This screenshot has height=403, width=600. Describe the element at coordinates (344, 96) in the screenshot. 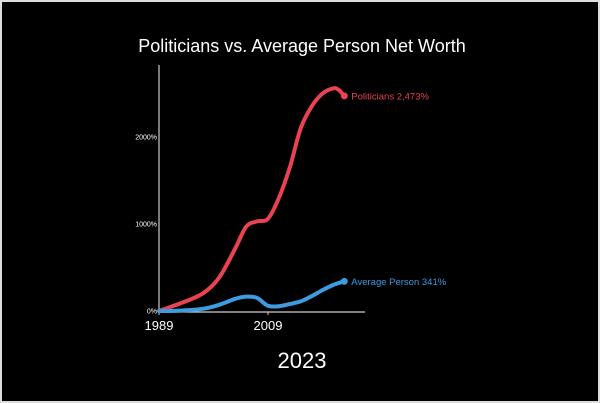

I see `politicians-end-point` at that location.